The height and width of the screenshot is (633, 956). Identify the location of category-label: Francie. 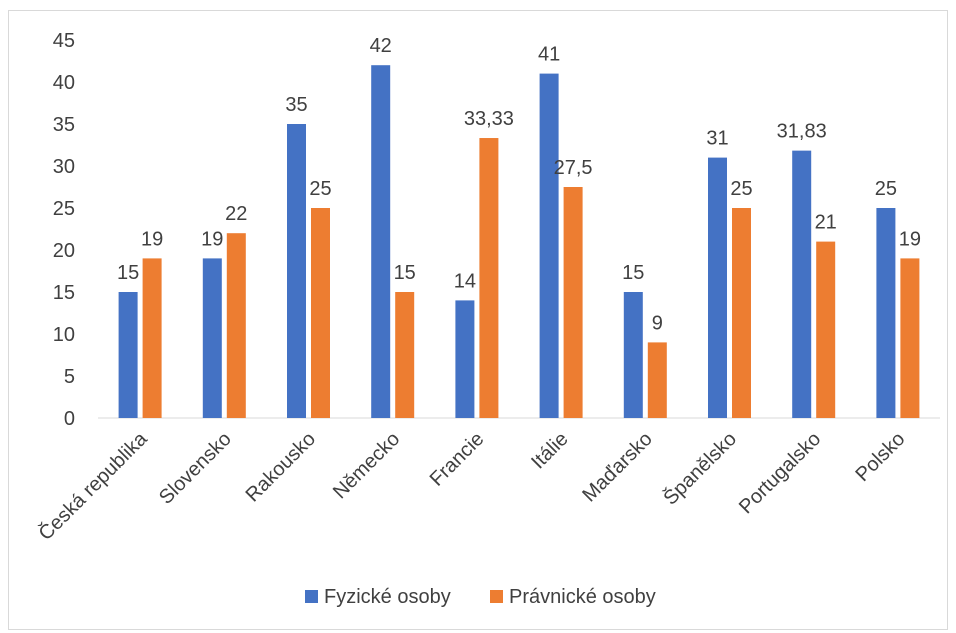
(457, 459).